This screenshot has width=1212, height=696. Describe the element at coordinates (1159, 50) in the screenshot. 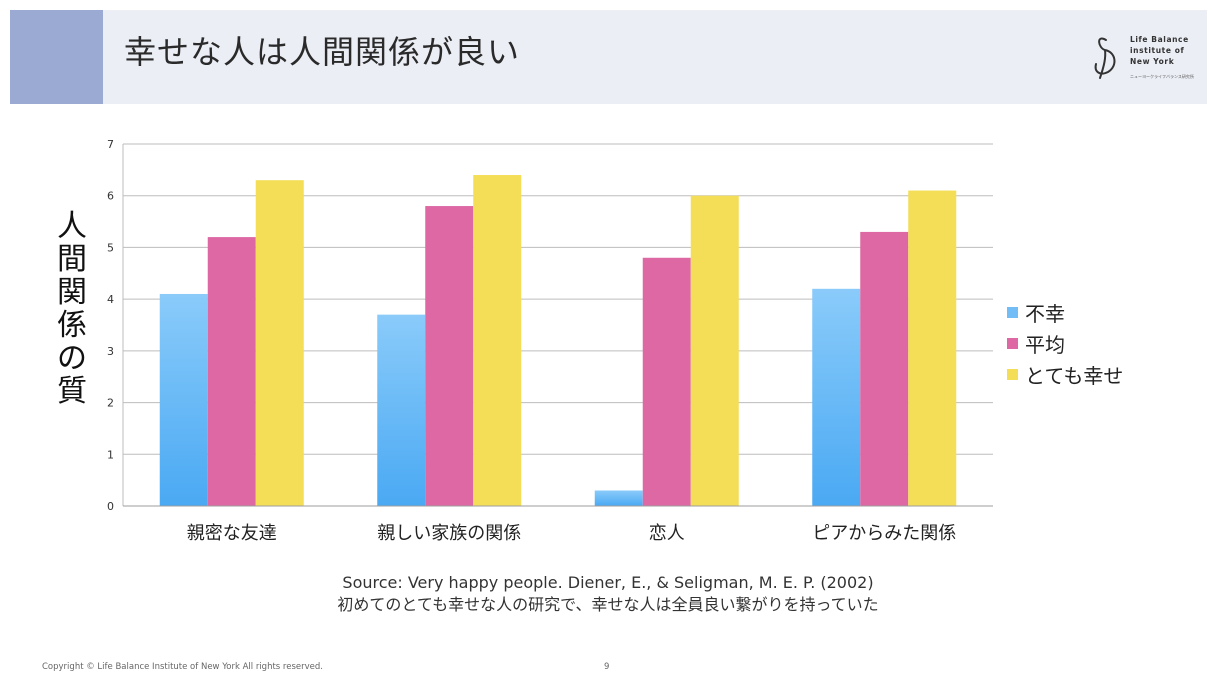

I see `logo-text: Life Balance institute of New York` at that location.